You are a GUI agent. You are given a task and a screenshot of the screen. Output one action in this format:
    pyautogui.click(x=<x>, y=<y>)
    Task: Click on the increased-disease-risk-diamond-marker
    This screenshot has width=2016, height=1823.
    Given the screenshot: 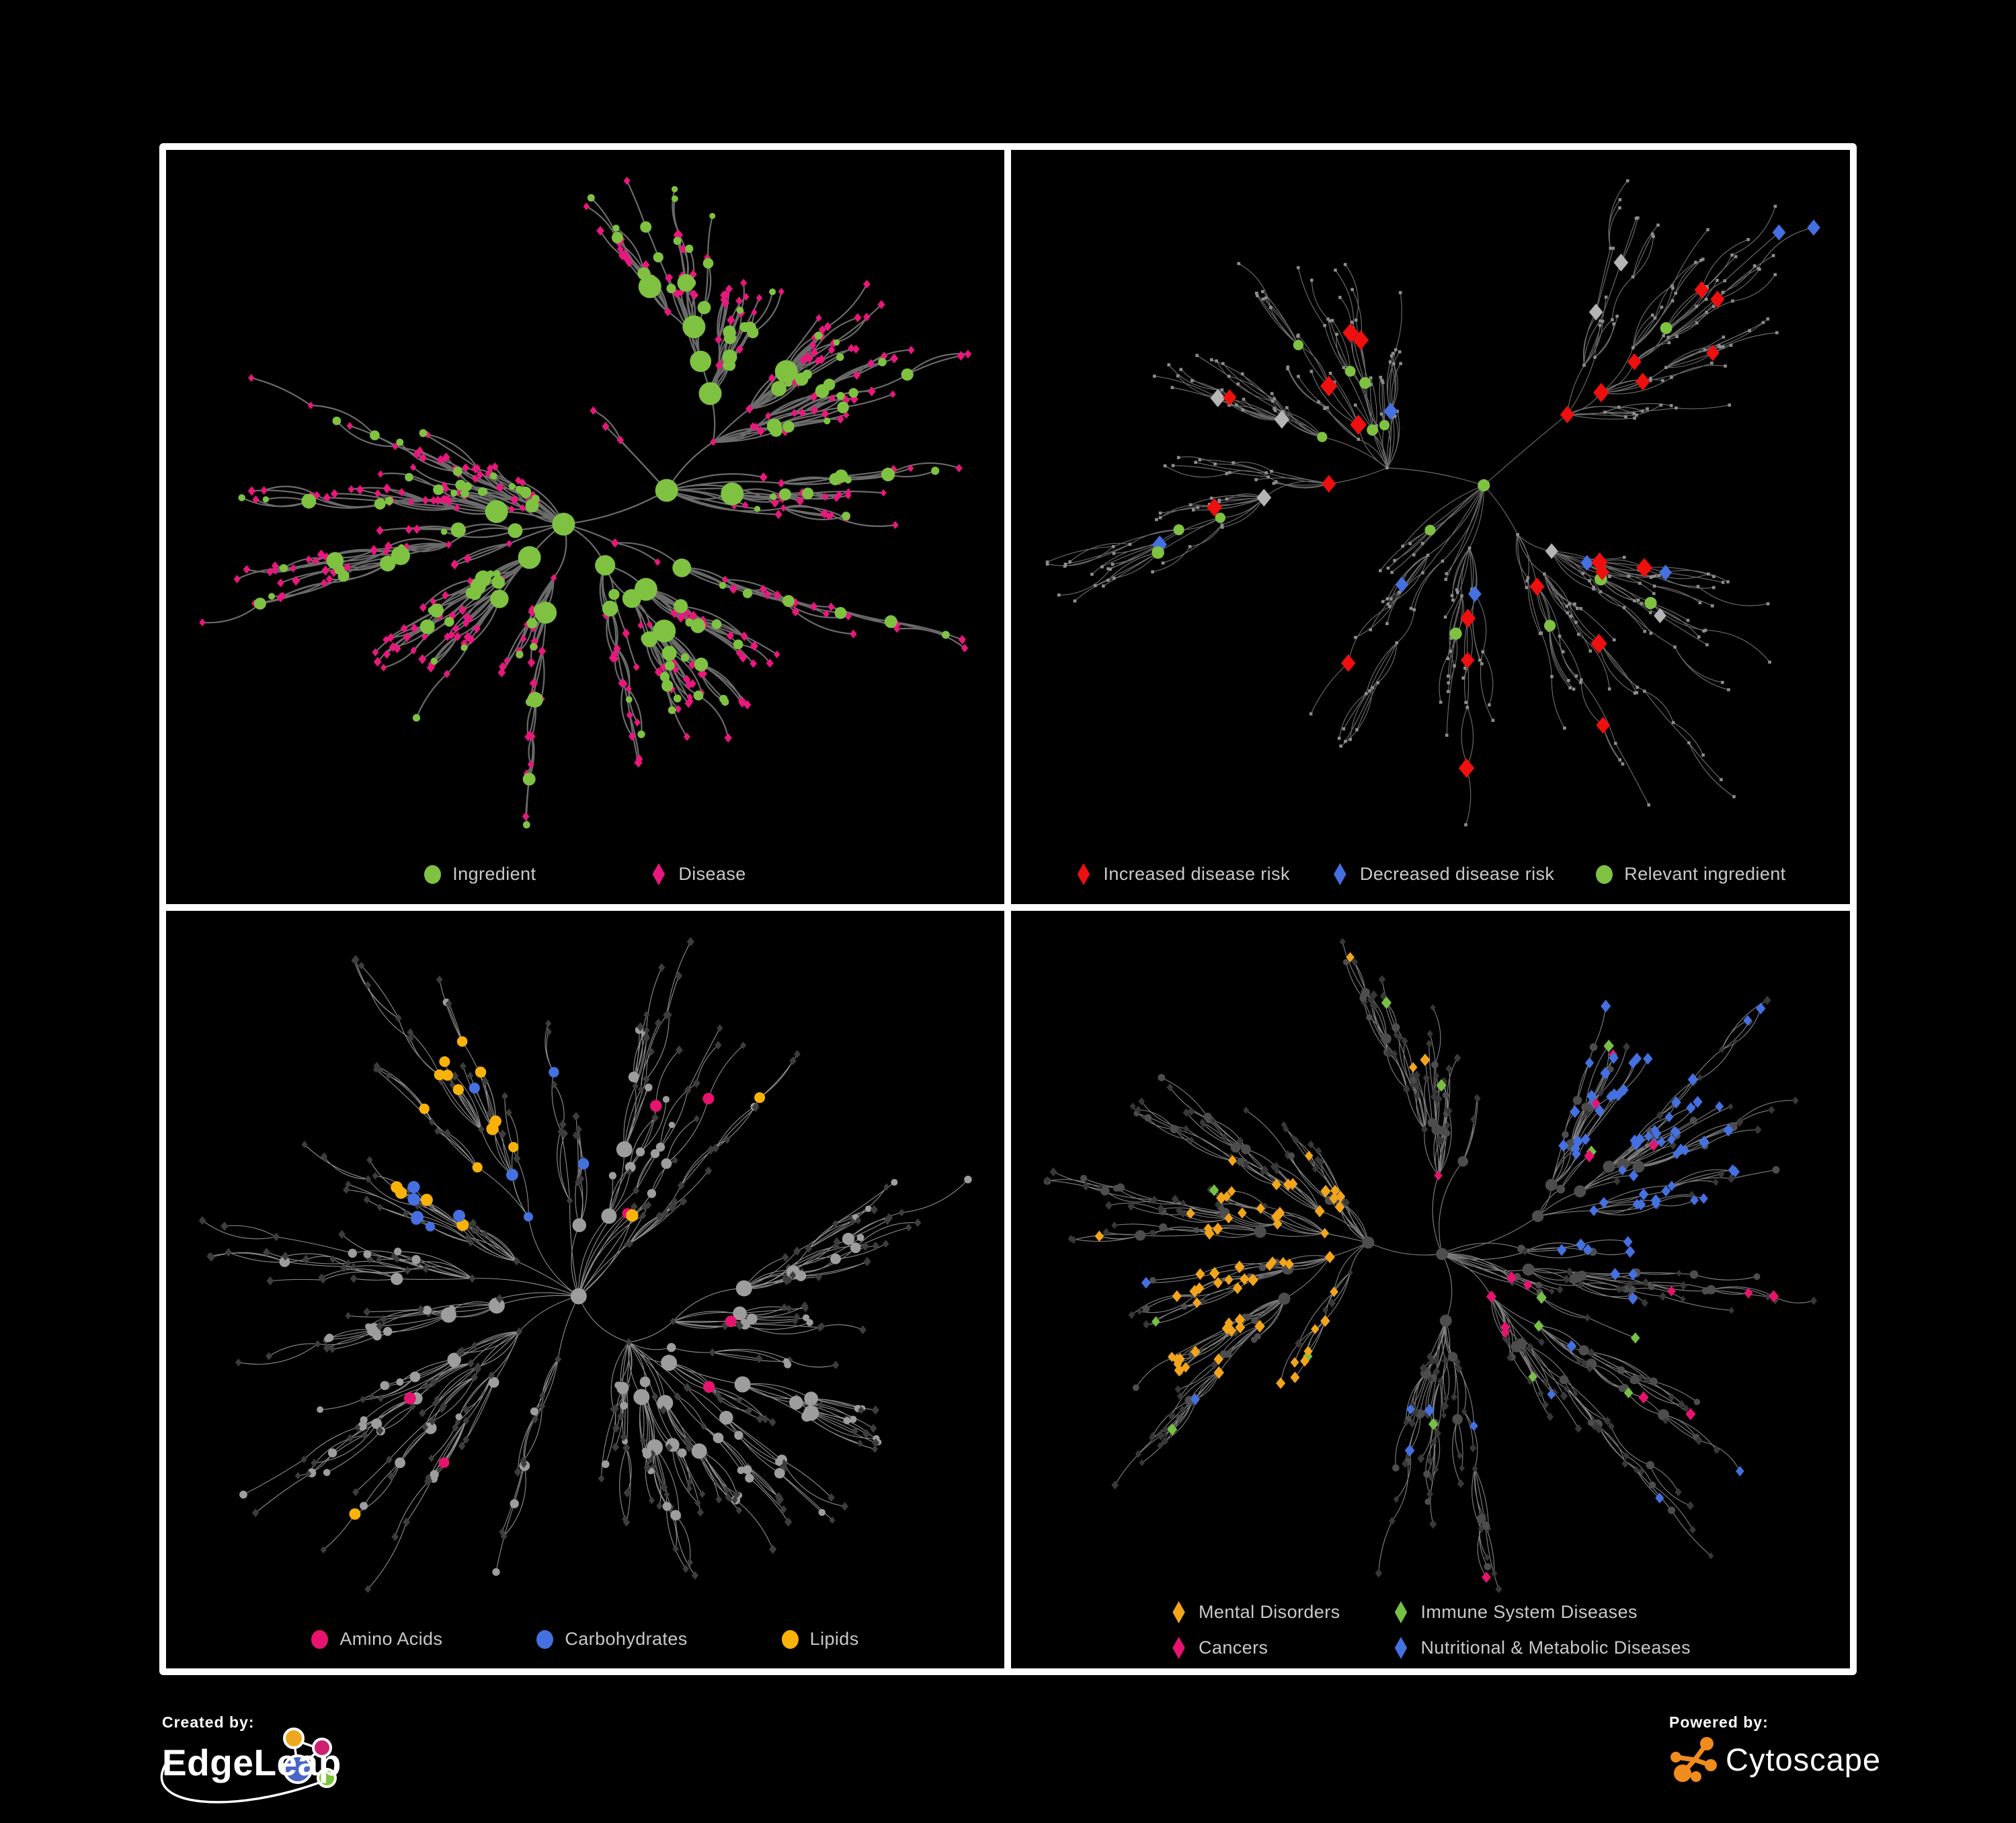 What is the action you would take?
    pyautogui.click(x=1083, y=874)
    